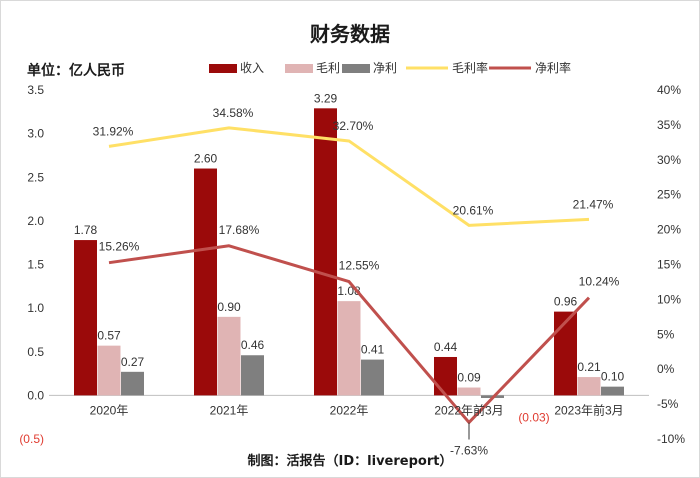 The width and height of the screenshot is (700, 478). What do you see at coordinates (589, 367) in the screenshot?
I see `bar-label: 0.21` at bounding box center [589, 367].